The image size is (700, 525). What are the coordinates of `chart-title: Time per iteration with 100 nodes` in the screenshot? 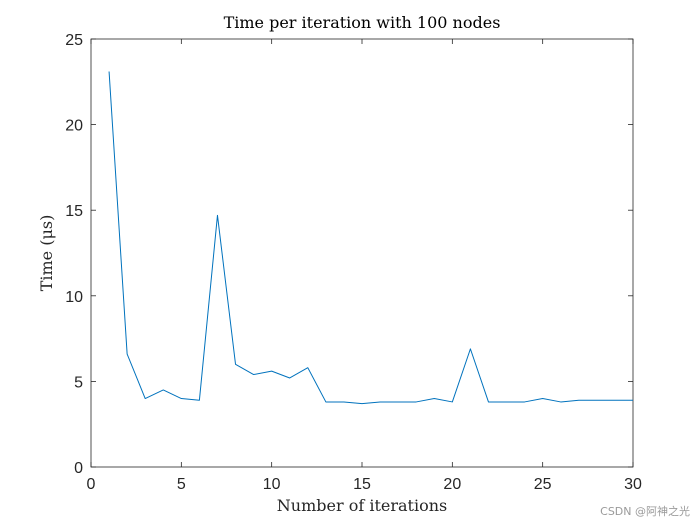 It's located at (362, 22).